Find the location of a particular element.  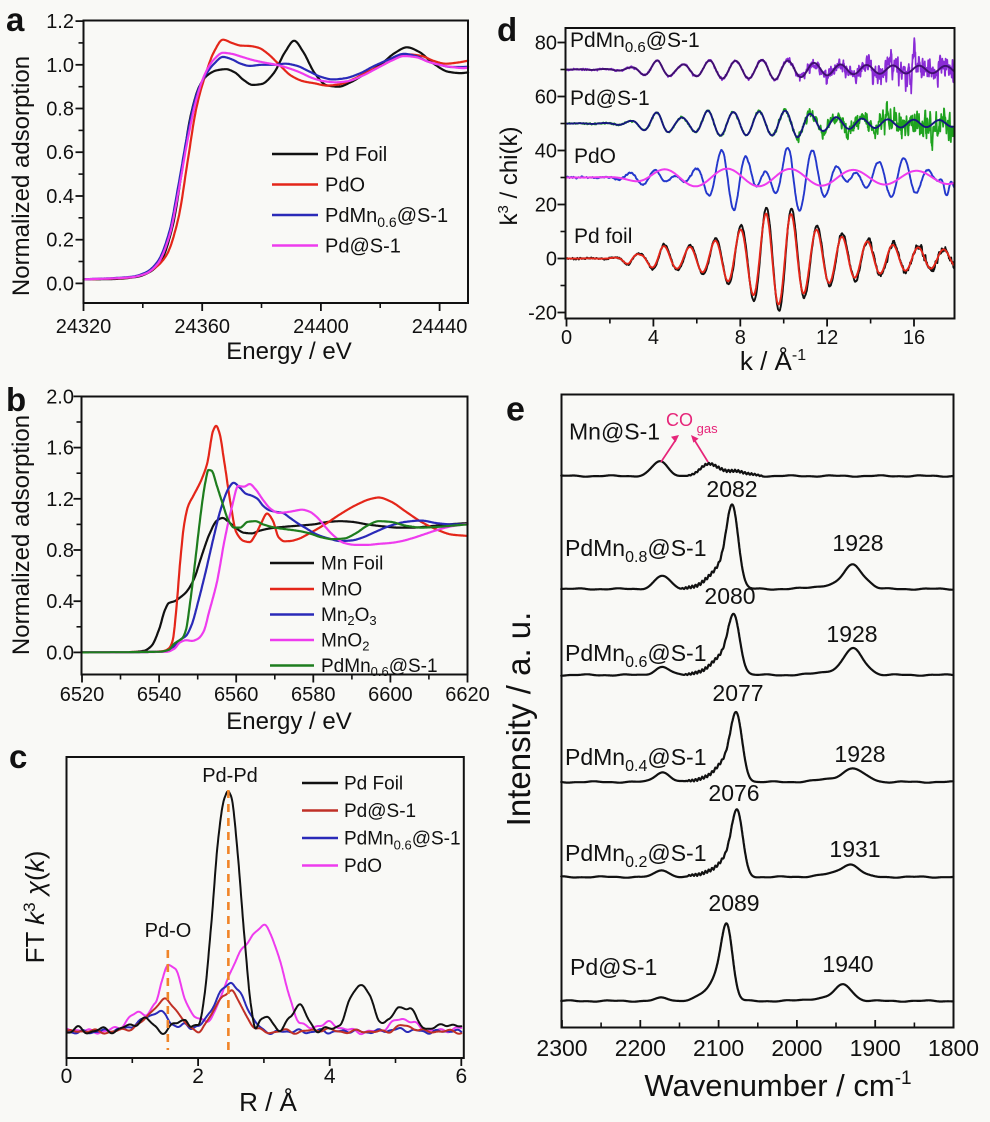

svg-text: 1900 is located at coordinates (875, 1048).